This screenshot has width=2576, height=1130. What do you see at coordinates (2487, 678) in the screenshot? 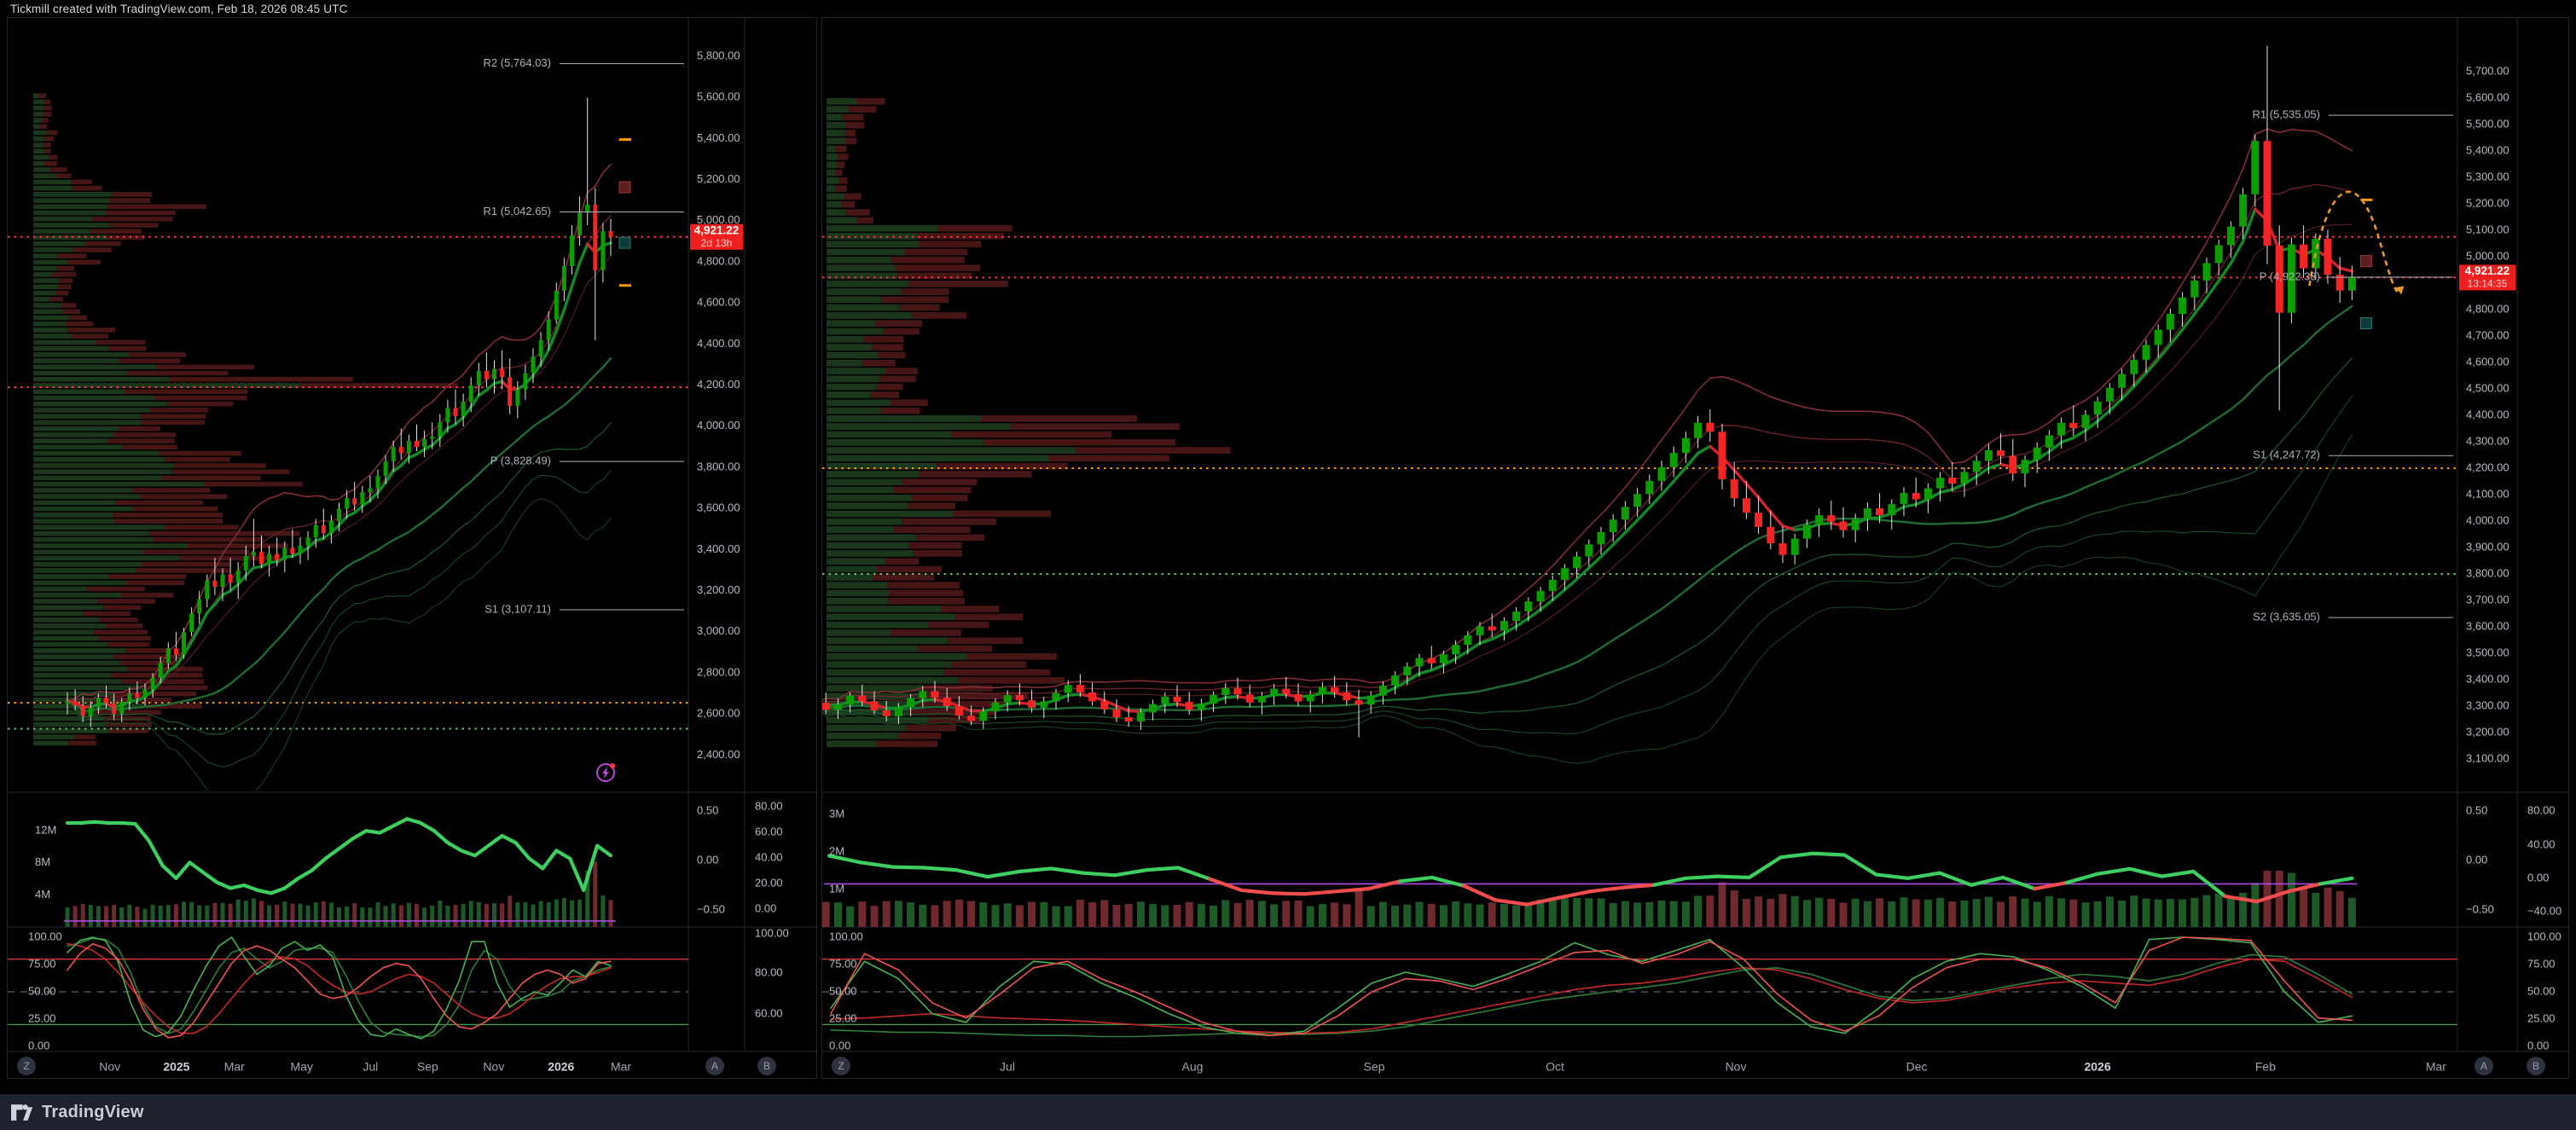
I see `svg-text: 3,400.00` at bounding box center [2487, 678].